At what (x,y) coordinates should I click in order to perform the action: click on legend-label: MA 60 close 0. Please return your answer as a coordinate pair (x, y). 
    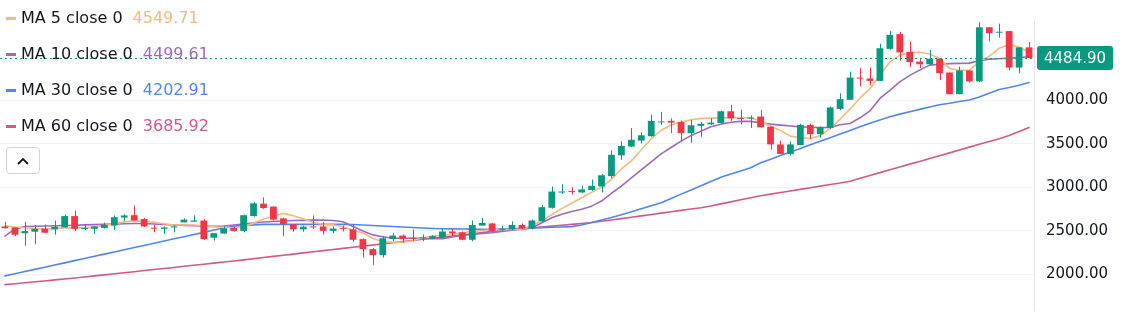
    Looking at the image, I should click on (77, 125).